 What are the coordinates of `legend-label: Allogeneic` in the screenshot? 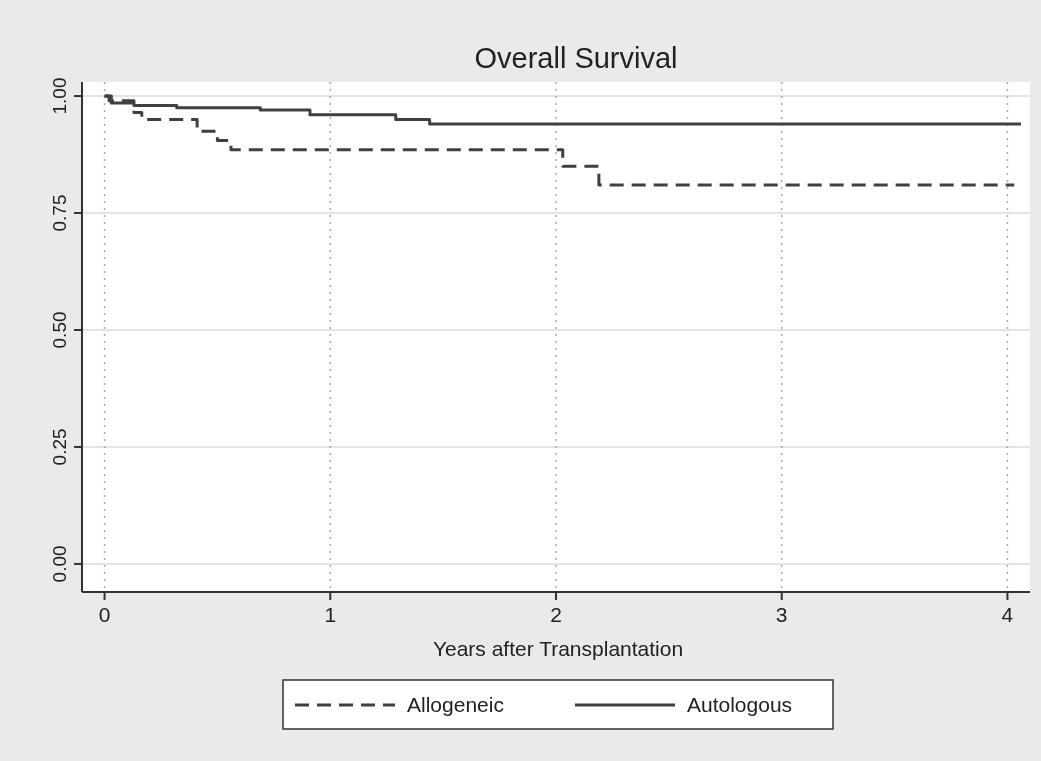 It's located at (455, 704).